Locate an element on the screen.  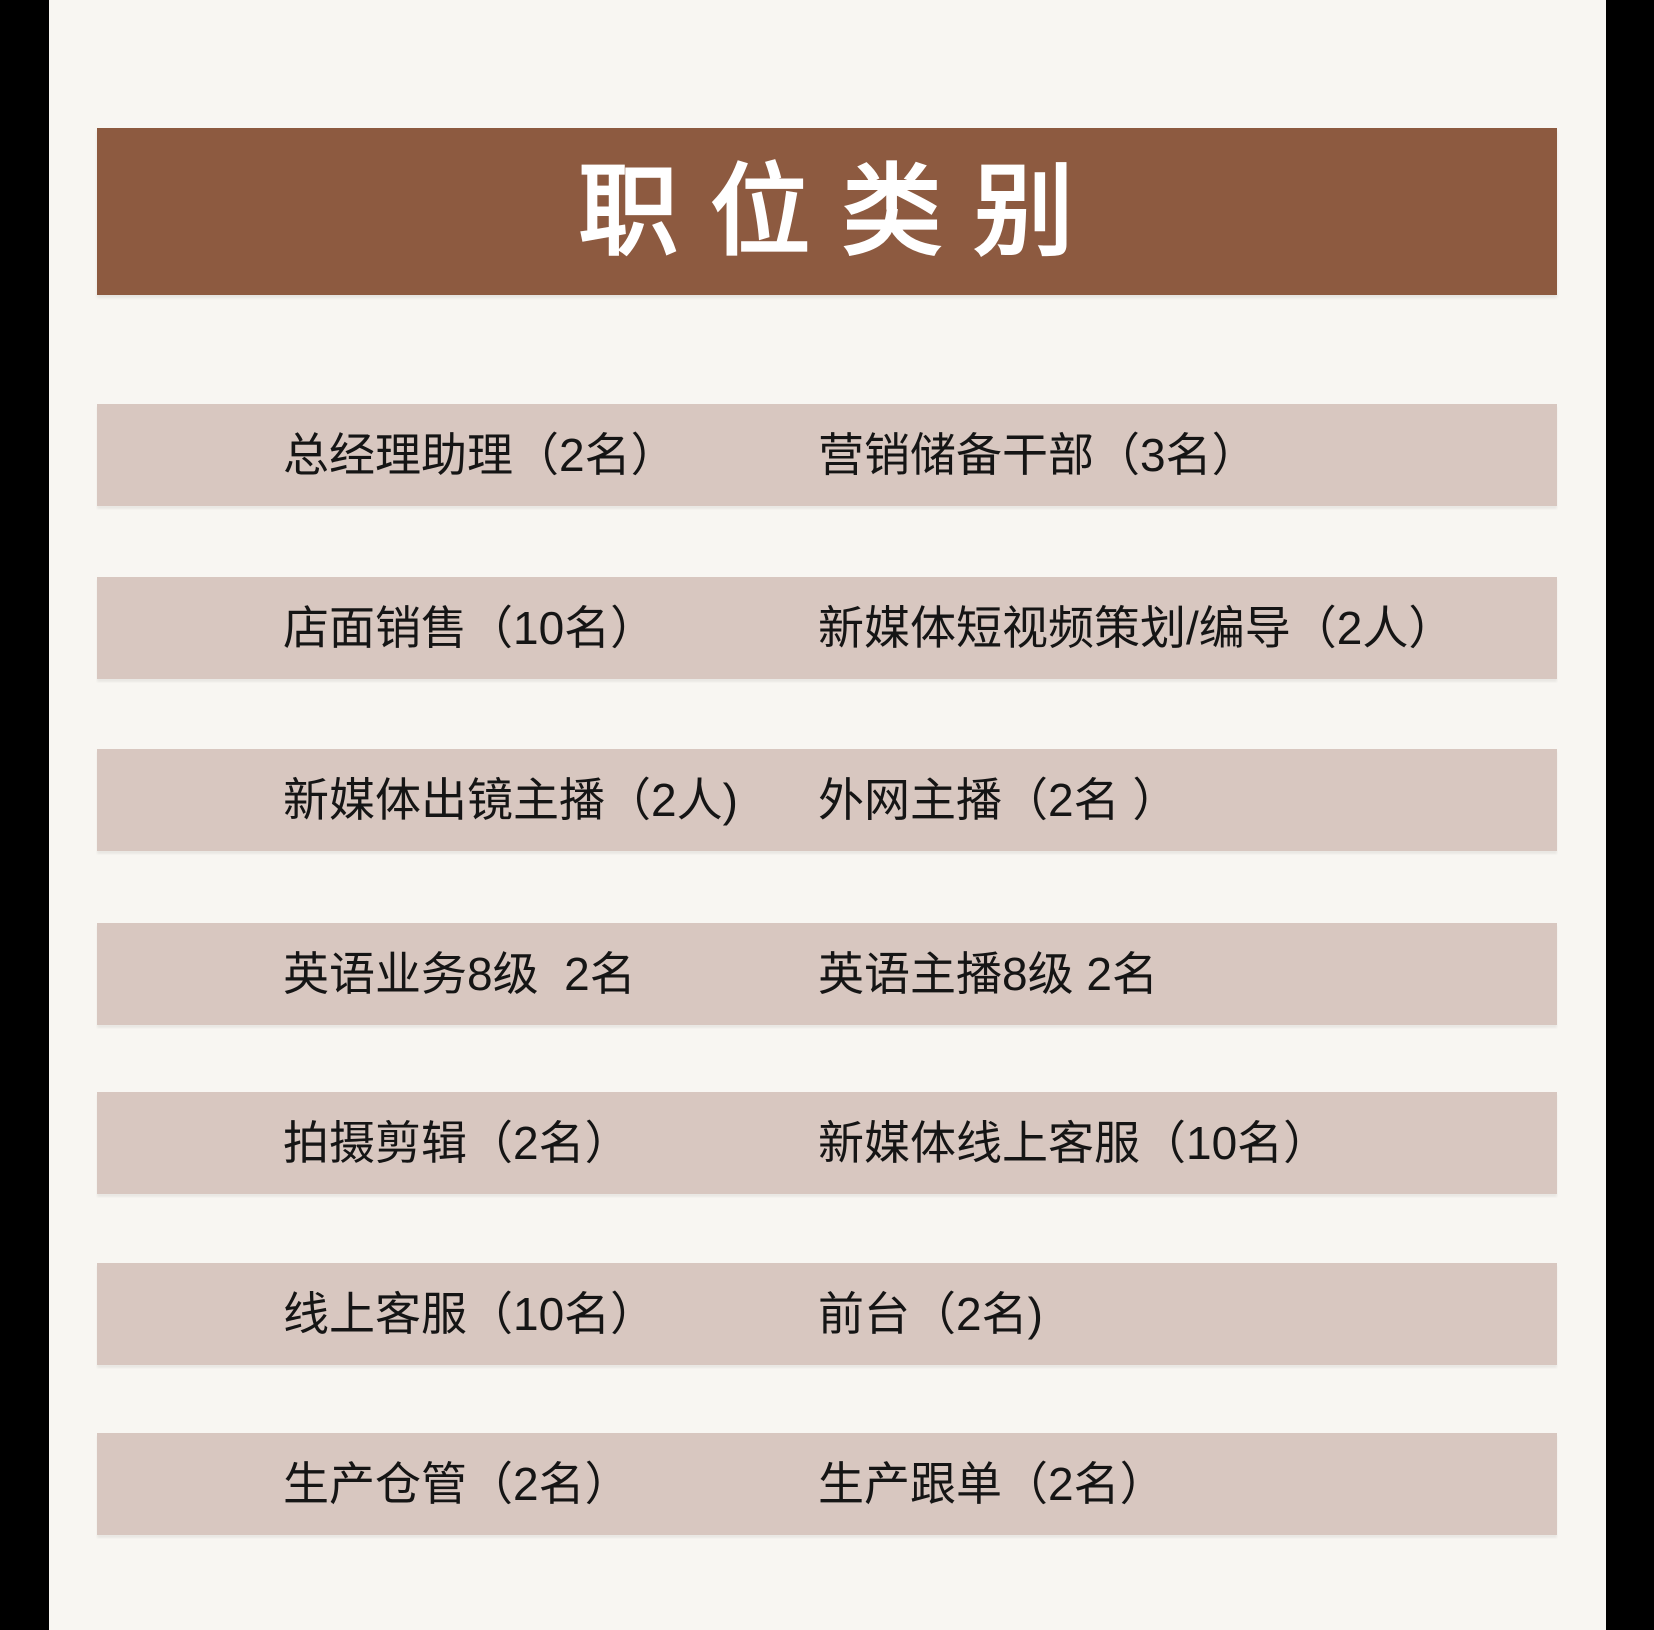
job-row: 总经理助理（2名） 营销储备干部（3名） is located at coordinates (827, 455).